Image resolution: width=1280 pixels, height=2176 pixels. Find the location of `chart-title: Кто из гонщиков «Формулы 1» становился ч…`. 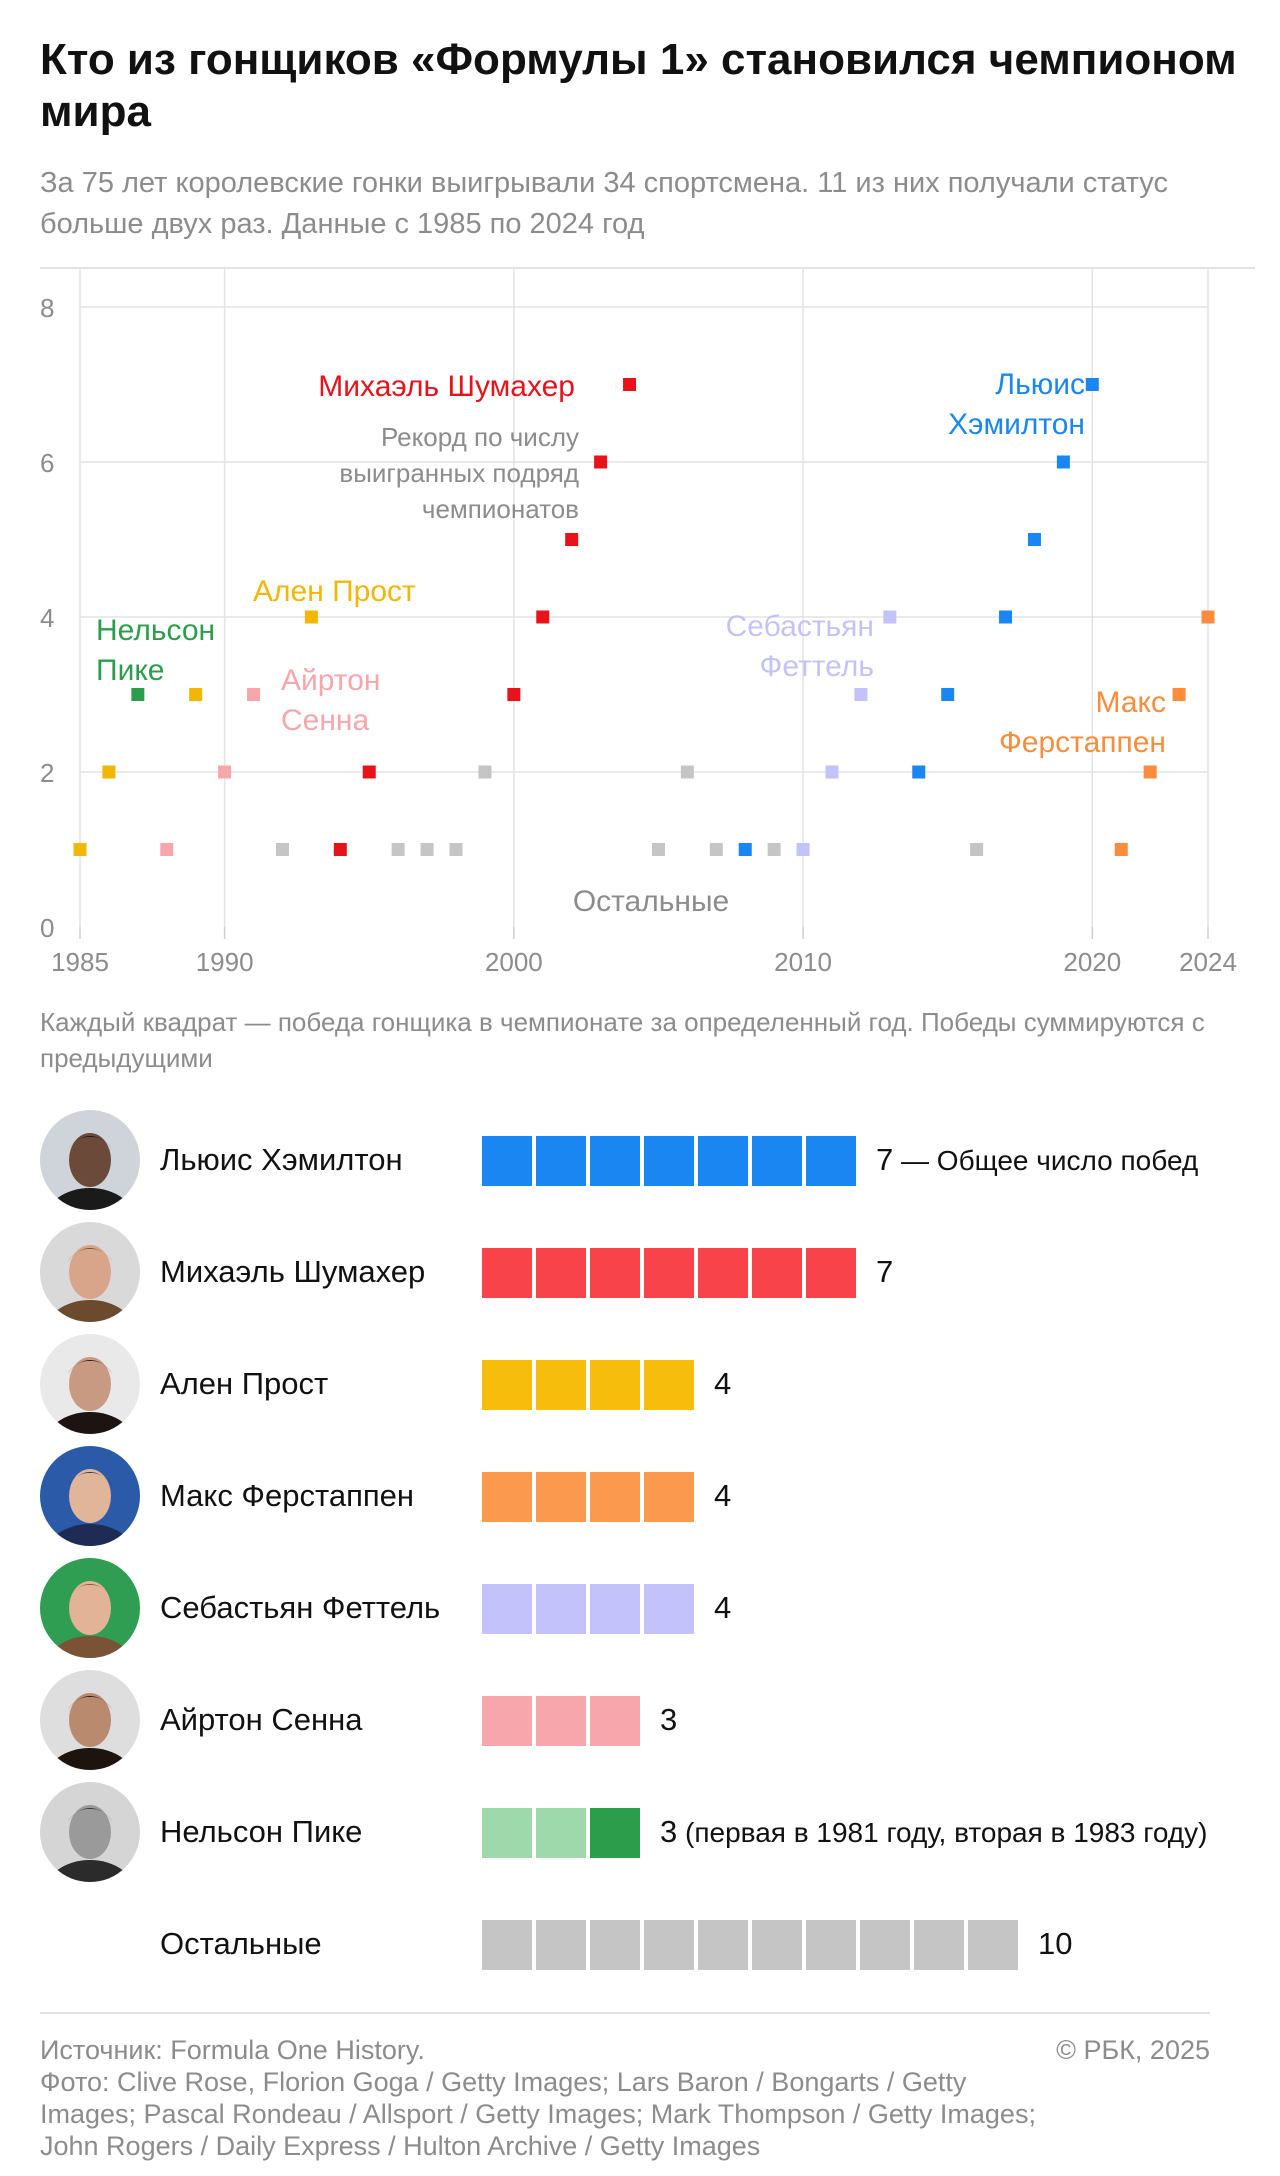

chart-title: Кто из гонщиков «Формулы 1» становился ч… is located at coordinates (638, 85).